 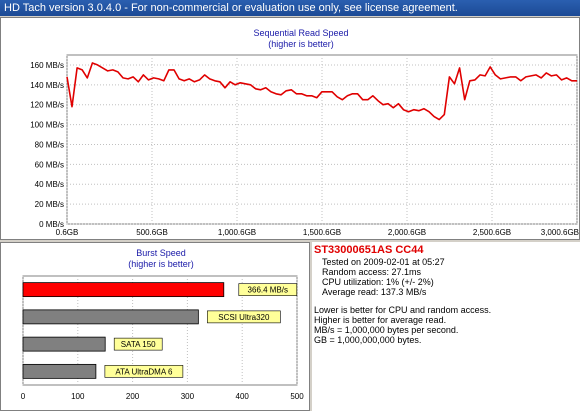 I want to click on read-y-tick-label: 60 MB/s, so click(x=49, y=164).